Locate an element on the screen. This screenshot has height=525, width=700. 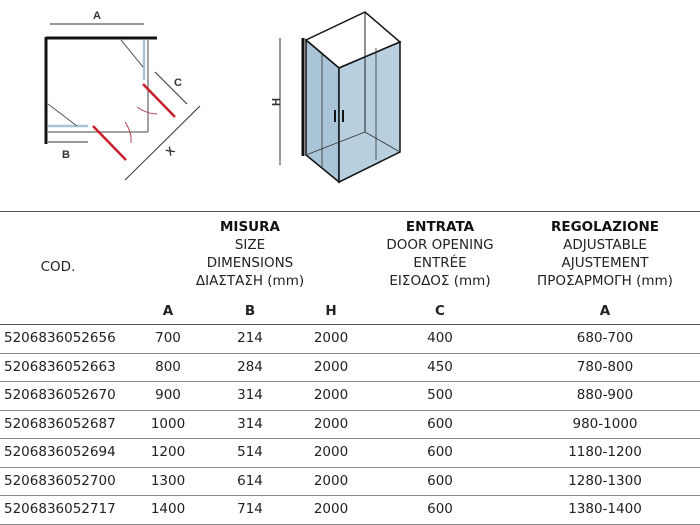
label-h: H is located at coordinates (275, 102).